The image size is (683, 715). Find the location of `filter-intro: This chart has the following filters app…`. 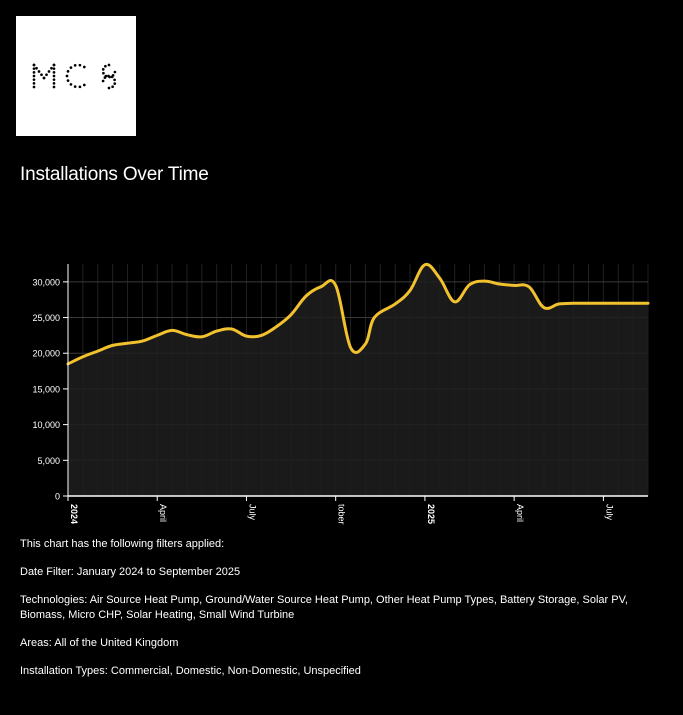

filter-intro: This chart has the following filters app… is located at coordinates (122, 544).